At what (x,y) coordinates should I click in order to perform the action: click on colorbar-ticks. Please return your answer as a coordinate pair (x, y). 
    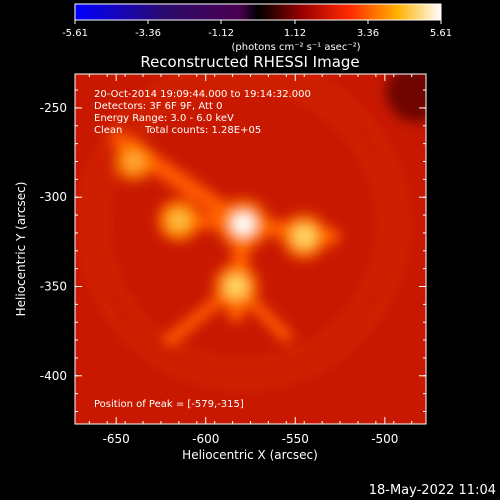
    Looking at the image, I should click on (258, 22).